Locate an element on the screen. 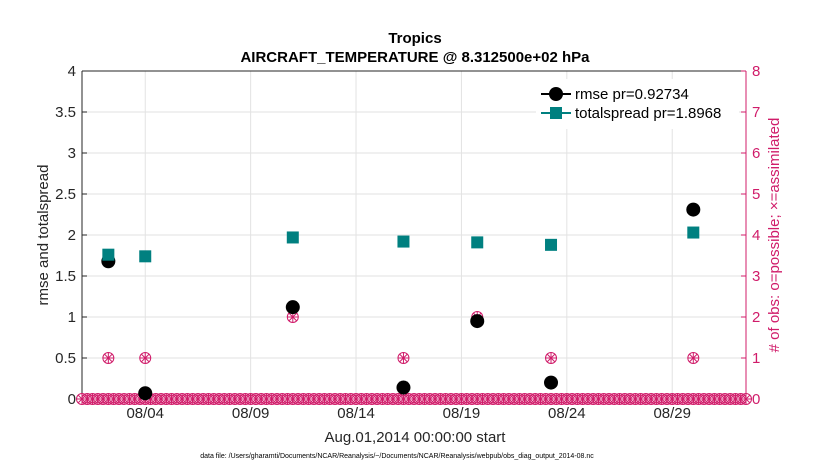  y-tick-label: 0 is located at coordinates (72, 399).